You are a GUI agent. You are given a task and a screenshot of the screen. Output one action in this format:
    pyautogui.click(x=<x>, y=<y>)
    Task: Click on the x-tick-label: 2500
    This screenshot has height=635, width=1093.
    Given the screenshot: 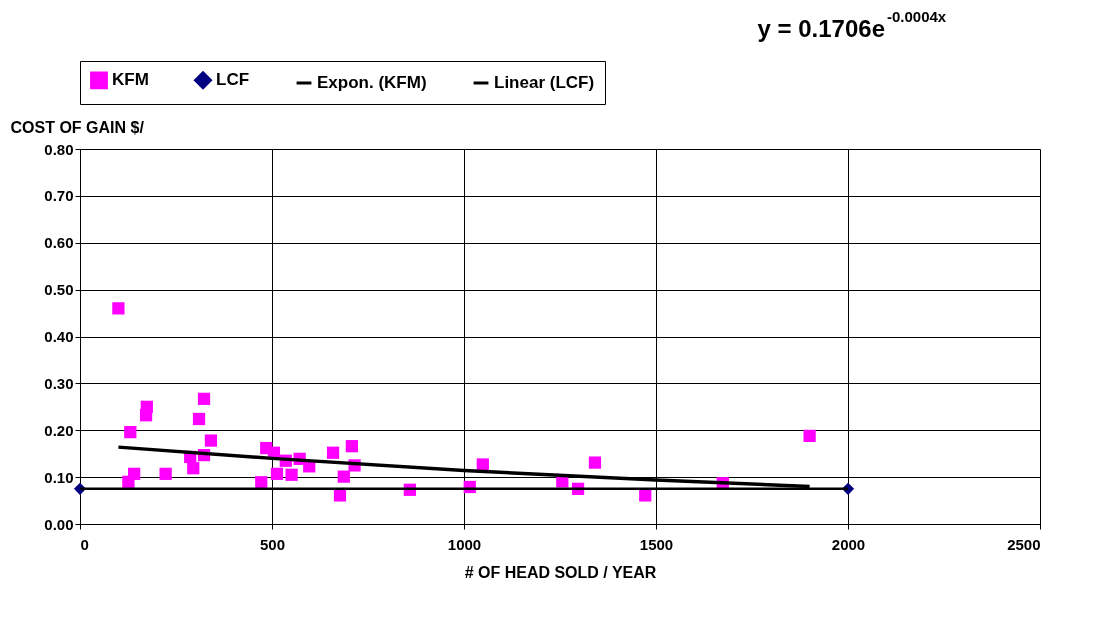 What is the action you would take?
    pyautogui.click(x=1024, y=544)
    